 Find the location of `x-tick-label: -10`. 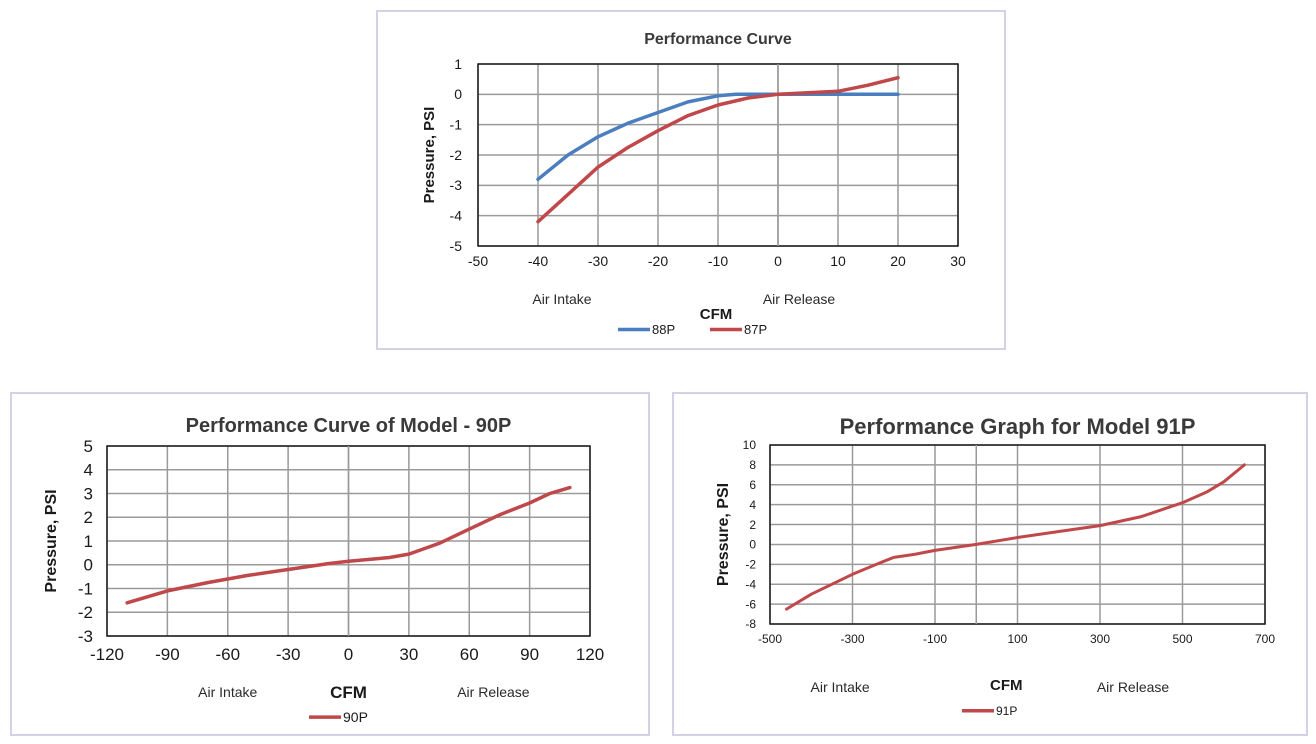

x-tick-label: -10 is located at coordinates (718, 261).